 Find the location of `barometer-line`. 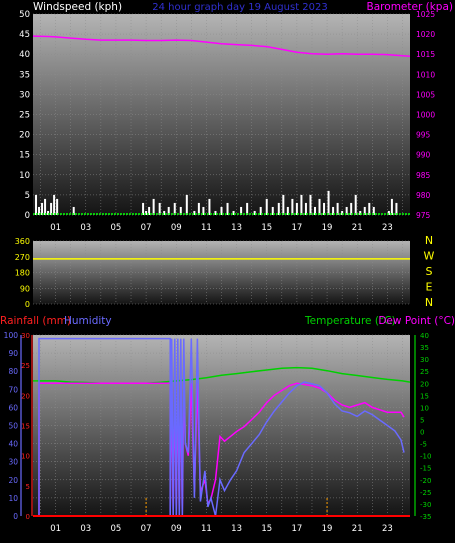

barometer-line is located at coordinates (221, 46).